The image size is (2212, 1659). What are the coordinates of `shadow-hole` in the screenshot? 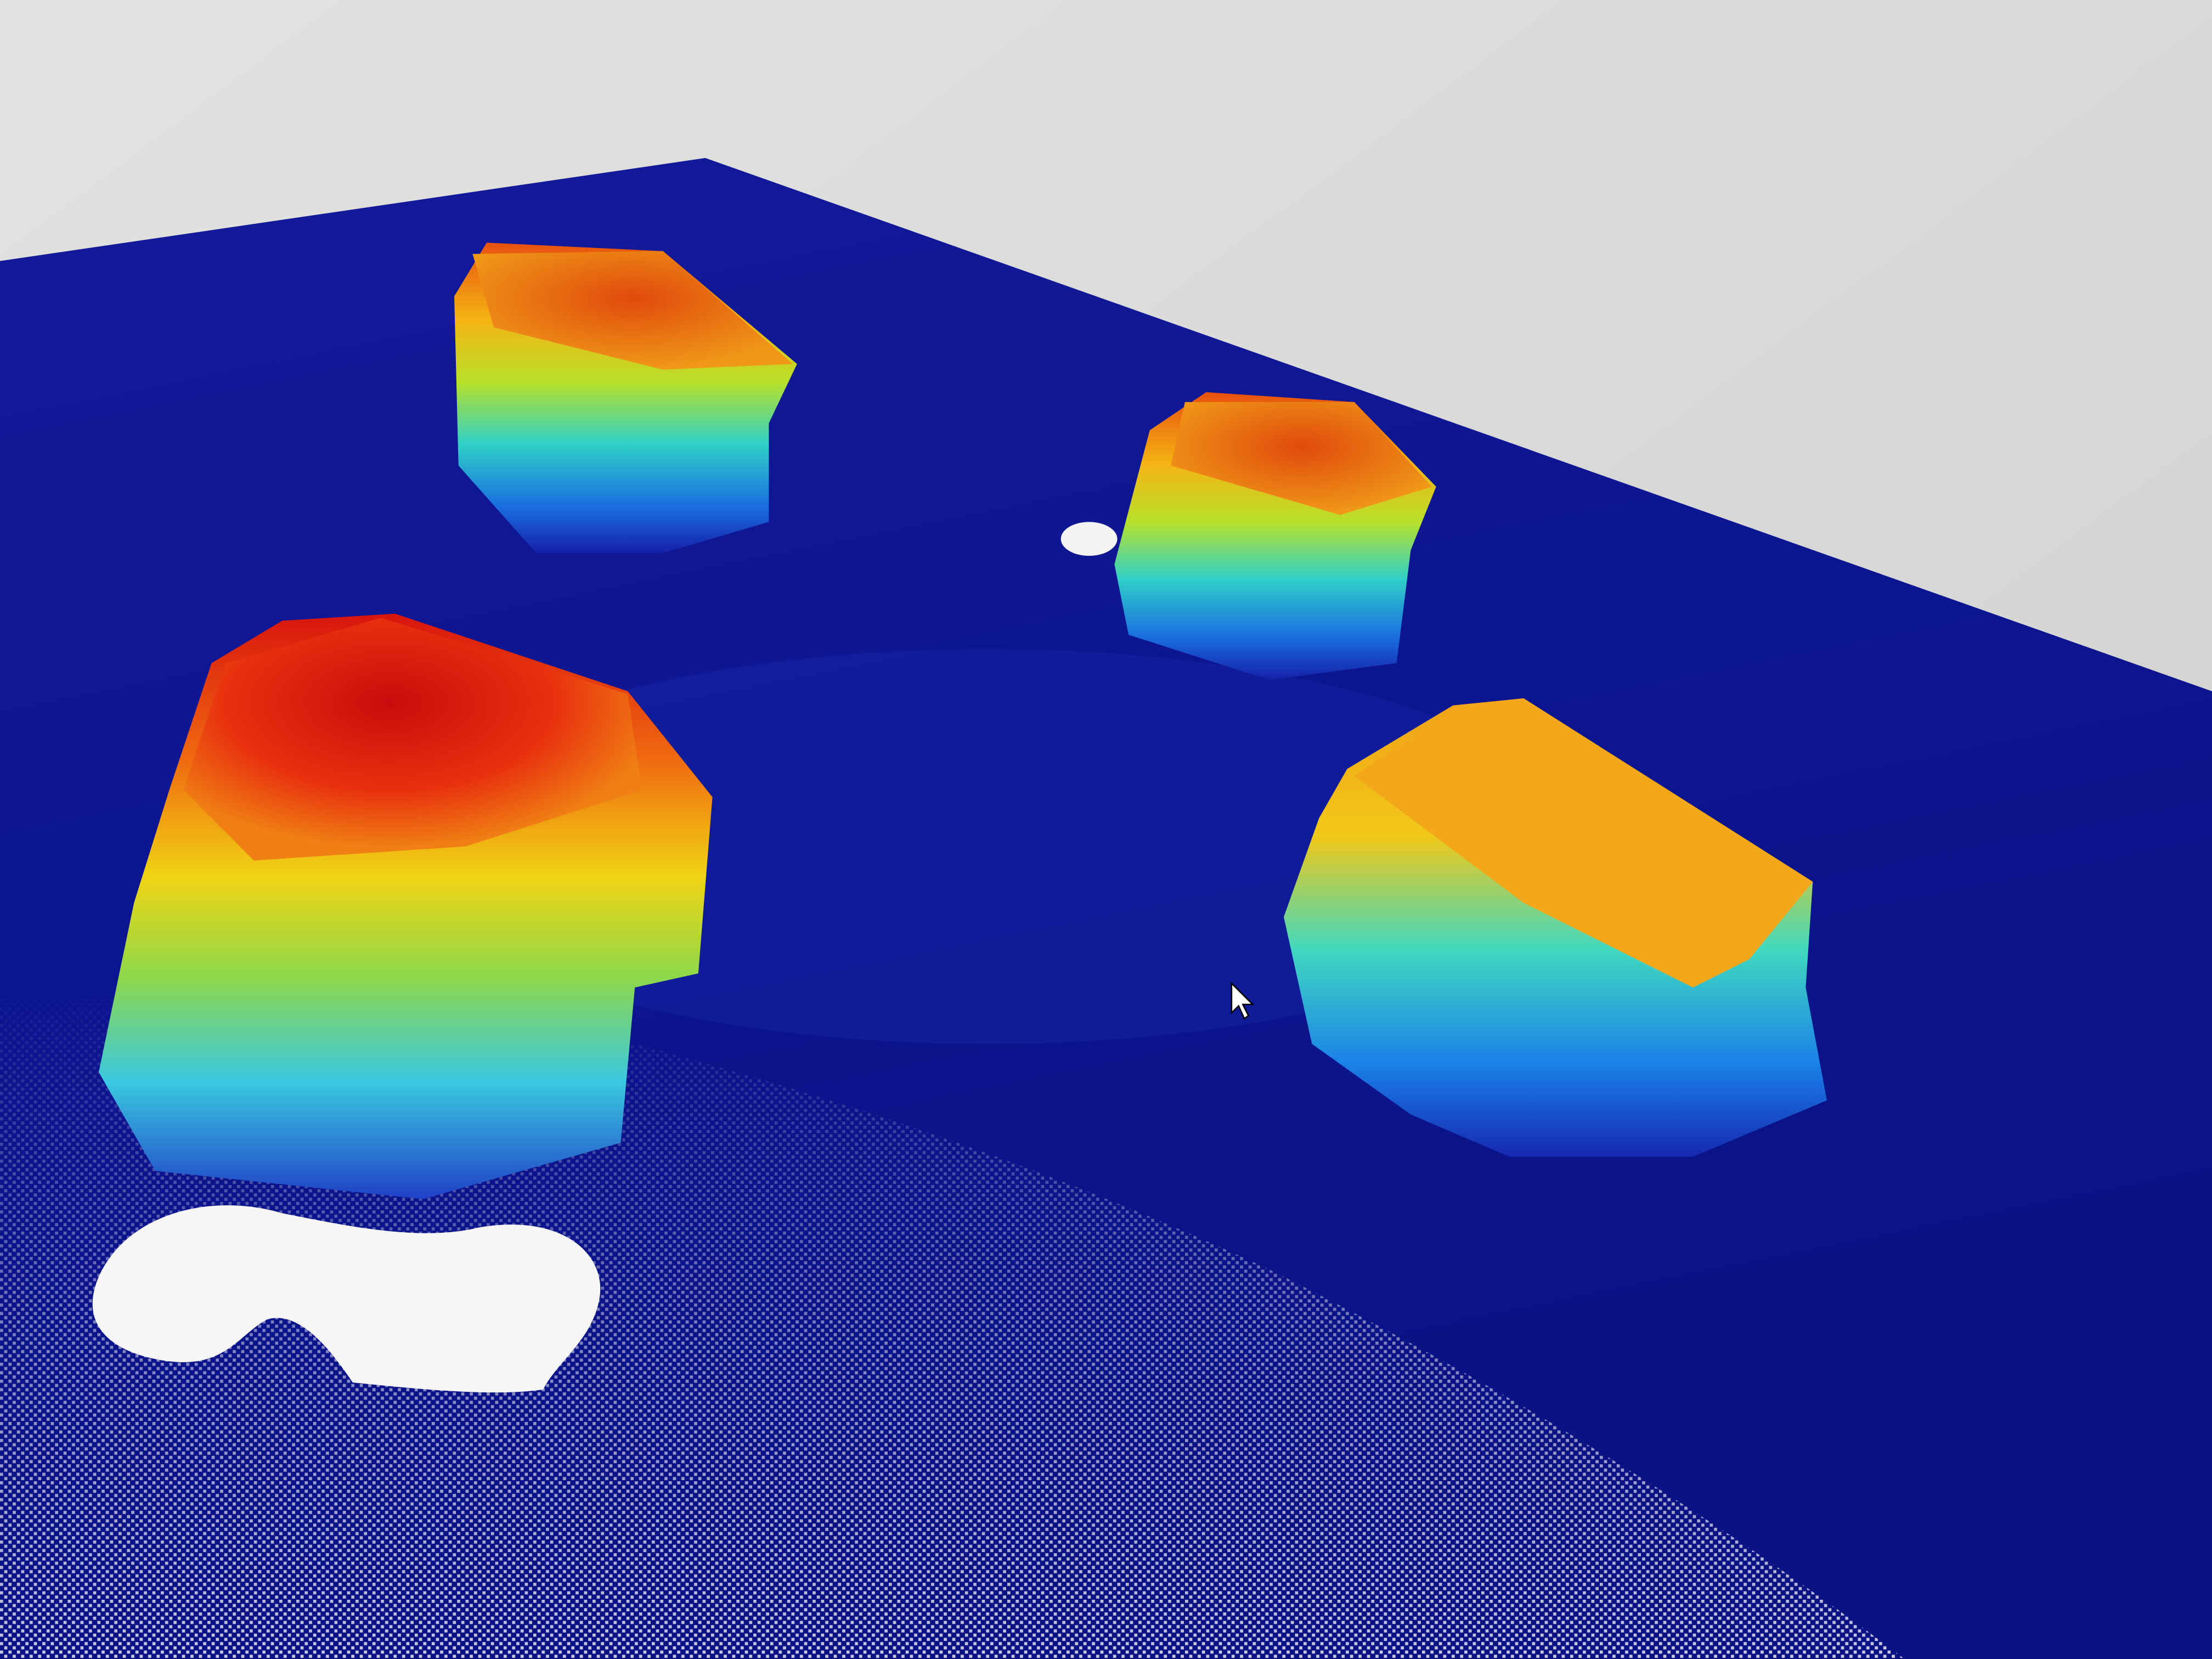 It's located at (1089, 539).